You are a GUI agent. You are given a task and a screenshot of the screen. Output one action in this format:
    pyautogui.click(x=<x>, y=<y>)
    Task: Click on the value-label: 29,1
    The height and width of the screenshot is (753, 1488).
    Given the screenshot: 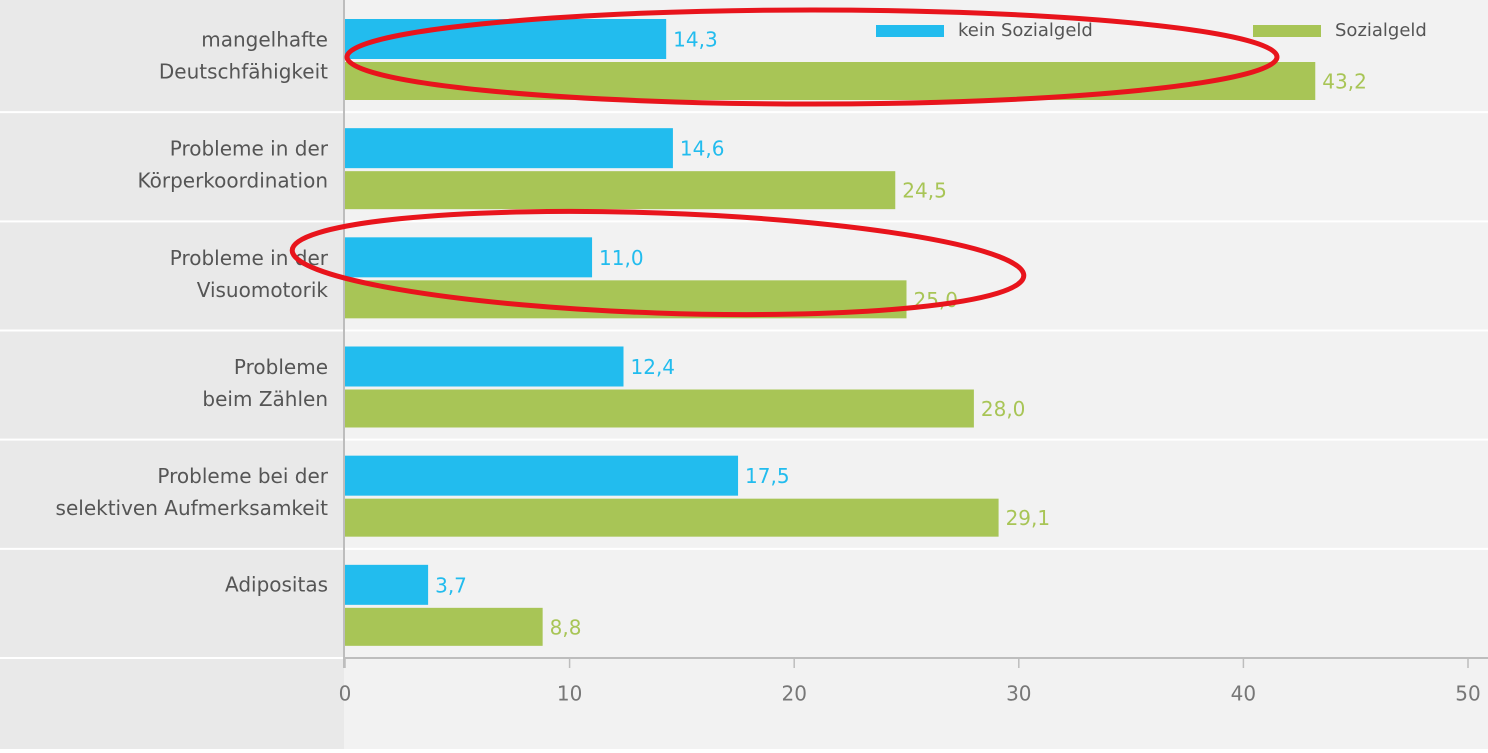 What is the action you would take?
    pyautogui.click(x=1028, y=518)
    